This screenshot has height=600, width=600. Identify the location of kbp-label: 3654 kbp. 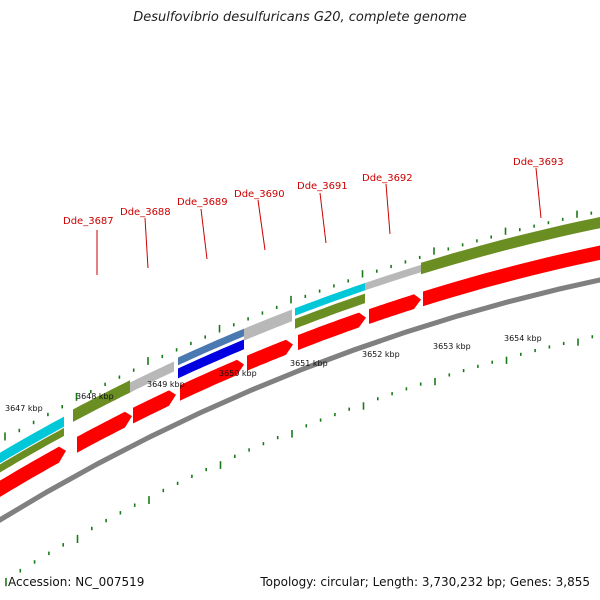
(523, 338).